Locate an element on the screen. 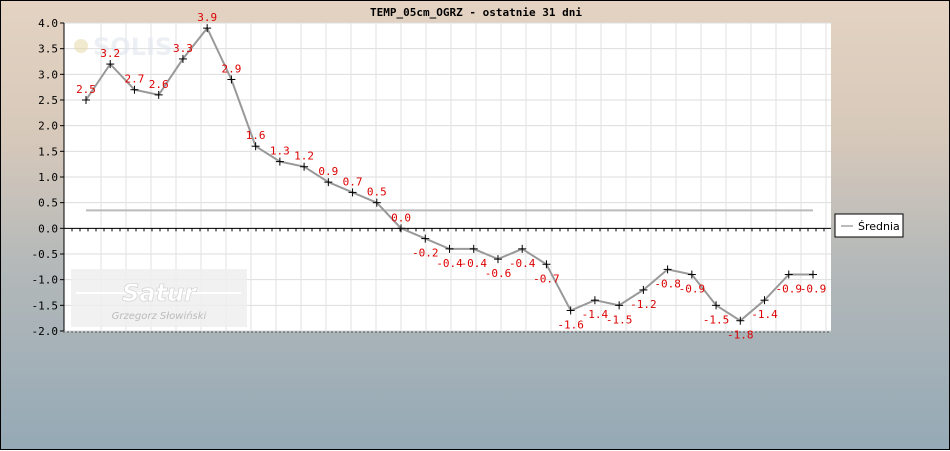  data-label: 3.9 is located at coordinates (207, 17).